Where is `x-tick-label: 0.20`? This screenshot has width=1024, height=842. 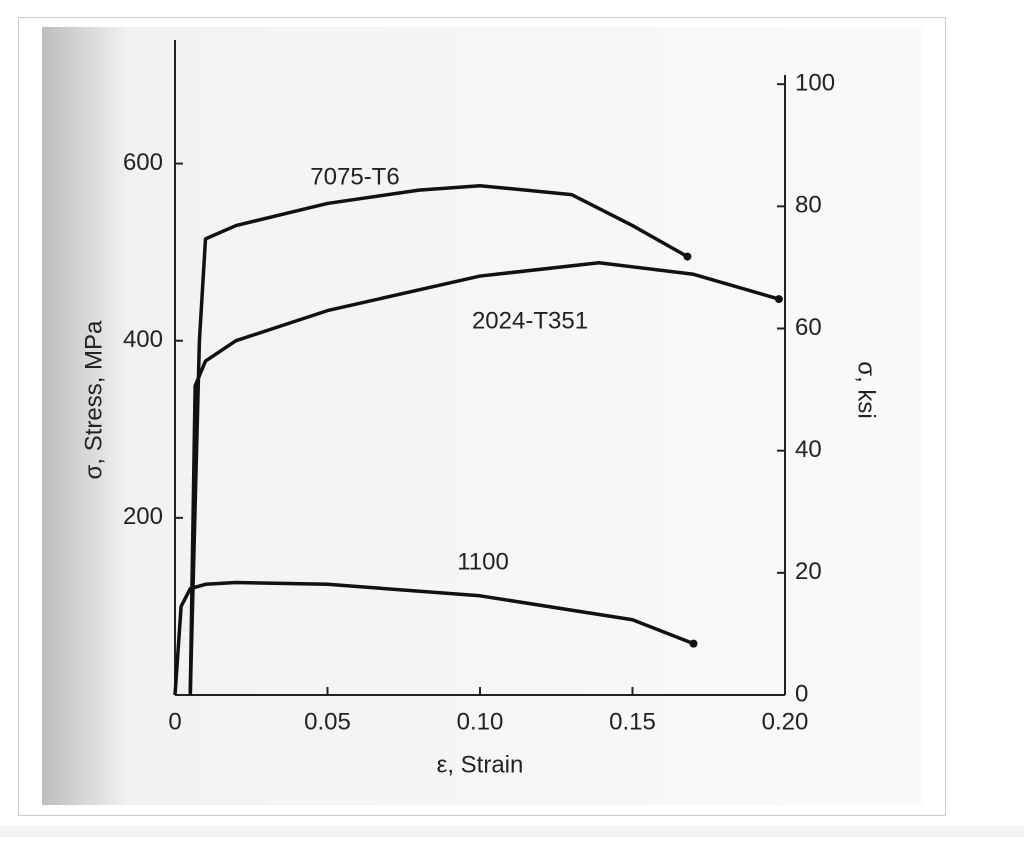
x-tick-label: 0.20 is located at coordinates (785, 721).